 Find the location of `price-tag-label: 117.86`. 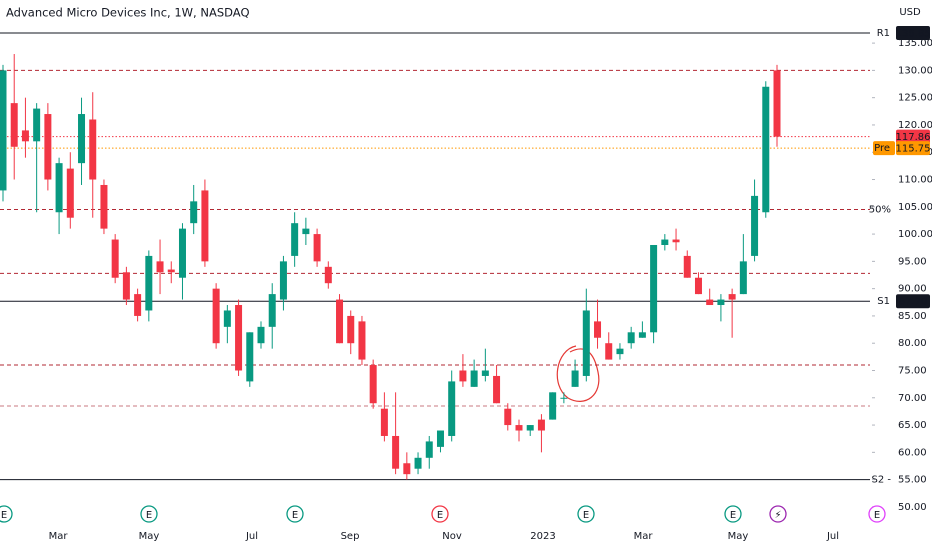

price-tag-label: 117.86 is located at coordinates (913, 137).